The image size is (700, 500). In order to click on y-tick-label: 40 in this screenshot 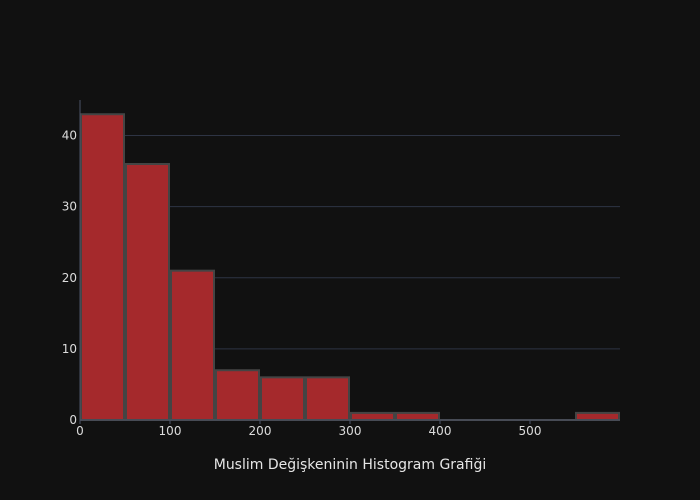, I will do `click(69, 136)`.